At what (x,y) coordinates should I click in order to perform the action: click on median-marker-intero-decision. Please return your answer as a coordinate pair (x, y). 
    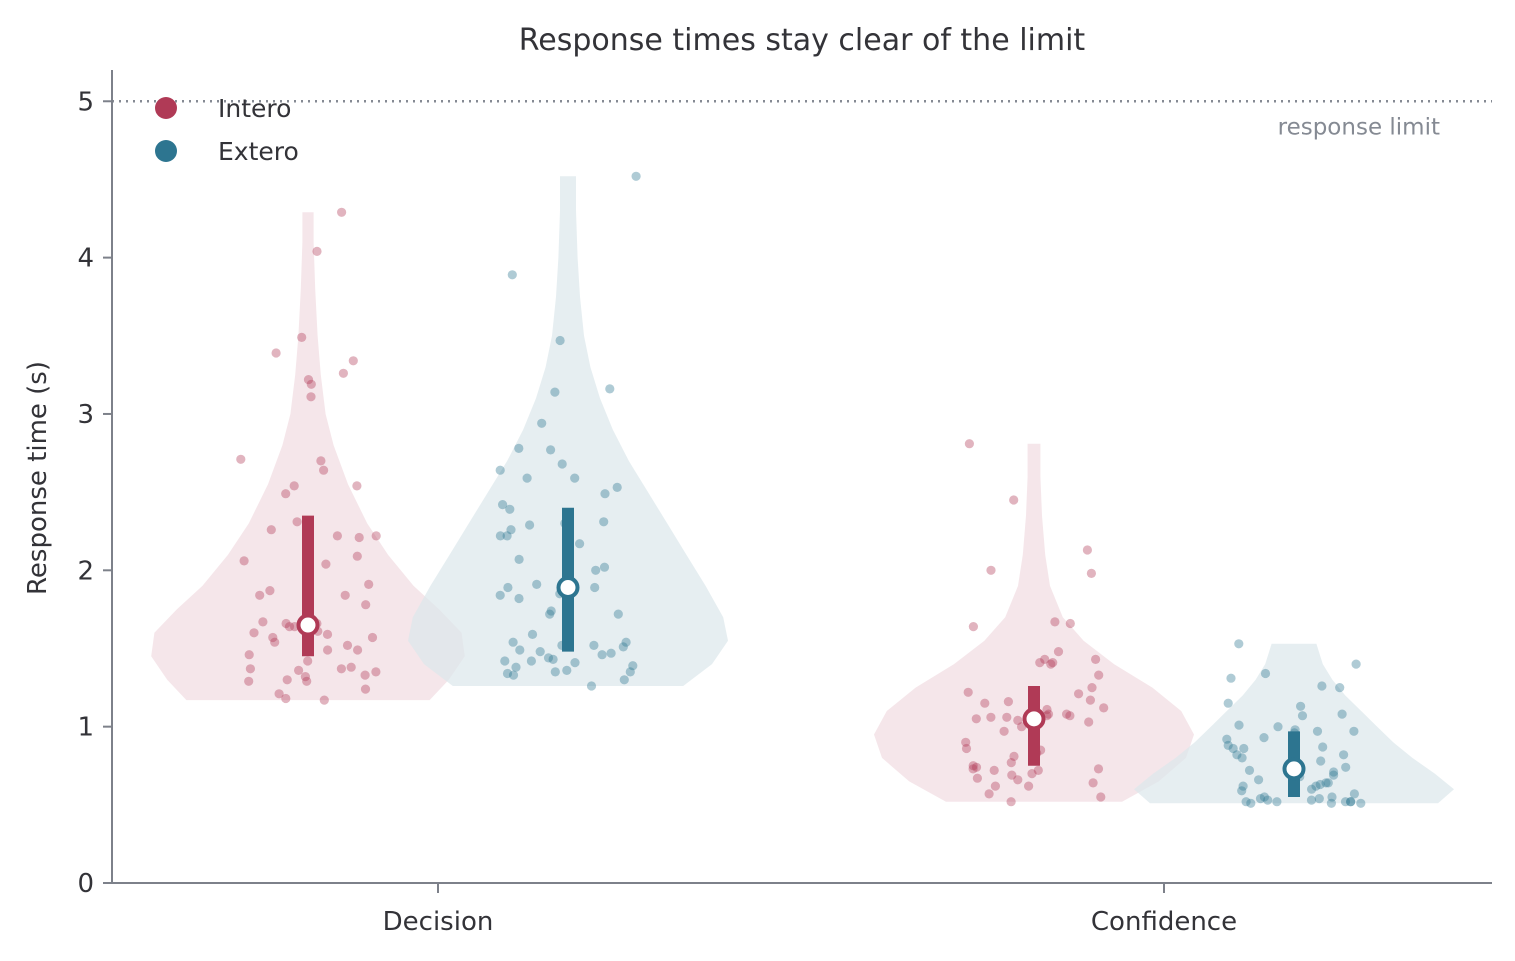
    Looking at the image, I should click on (308, 625).